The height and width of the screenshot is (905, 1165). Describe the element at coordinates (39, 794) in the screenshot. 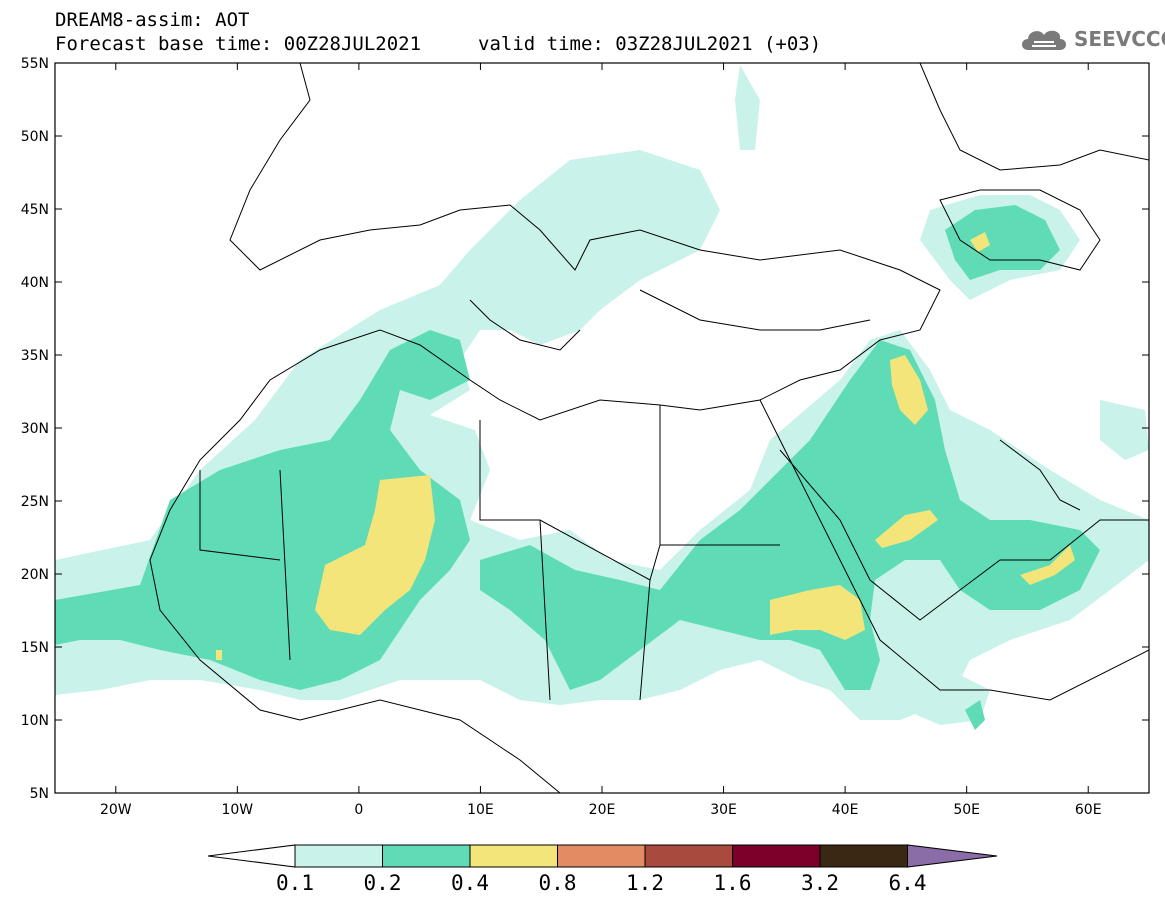

I see `lat-tick-label: 5N` at that location.